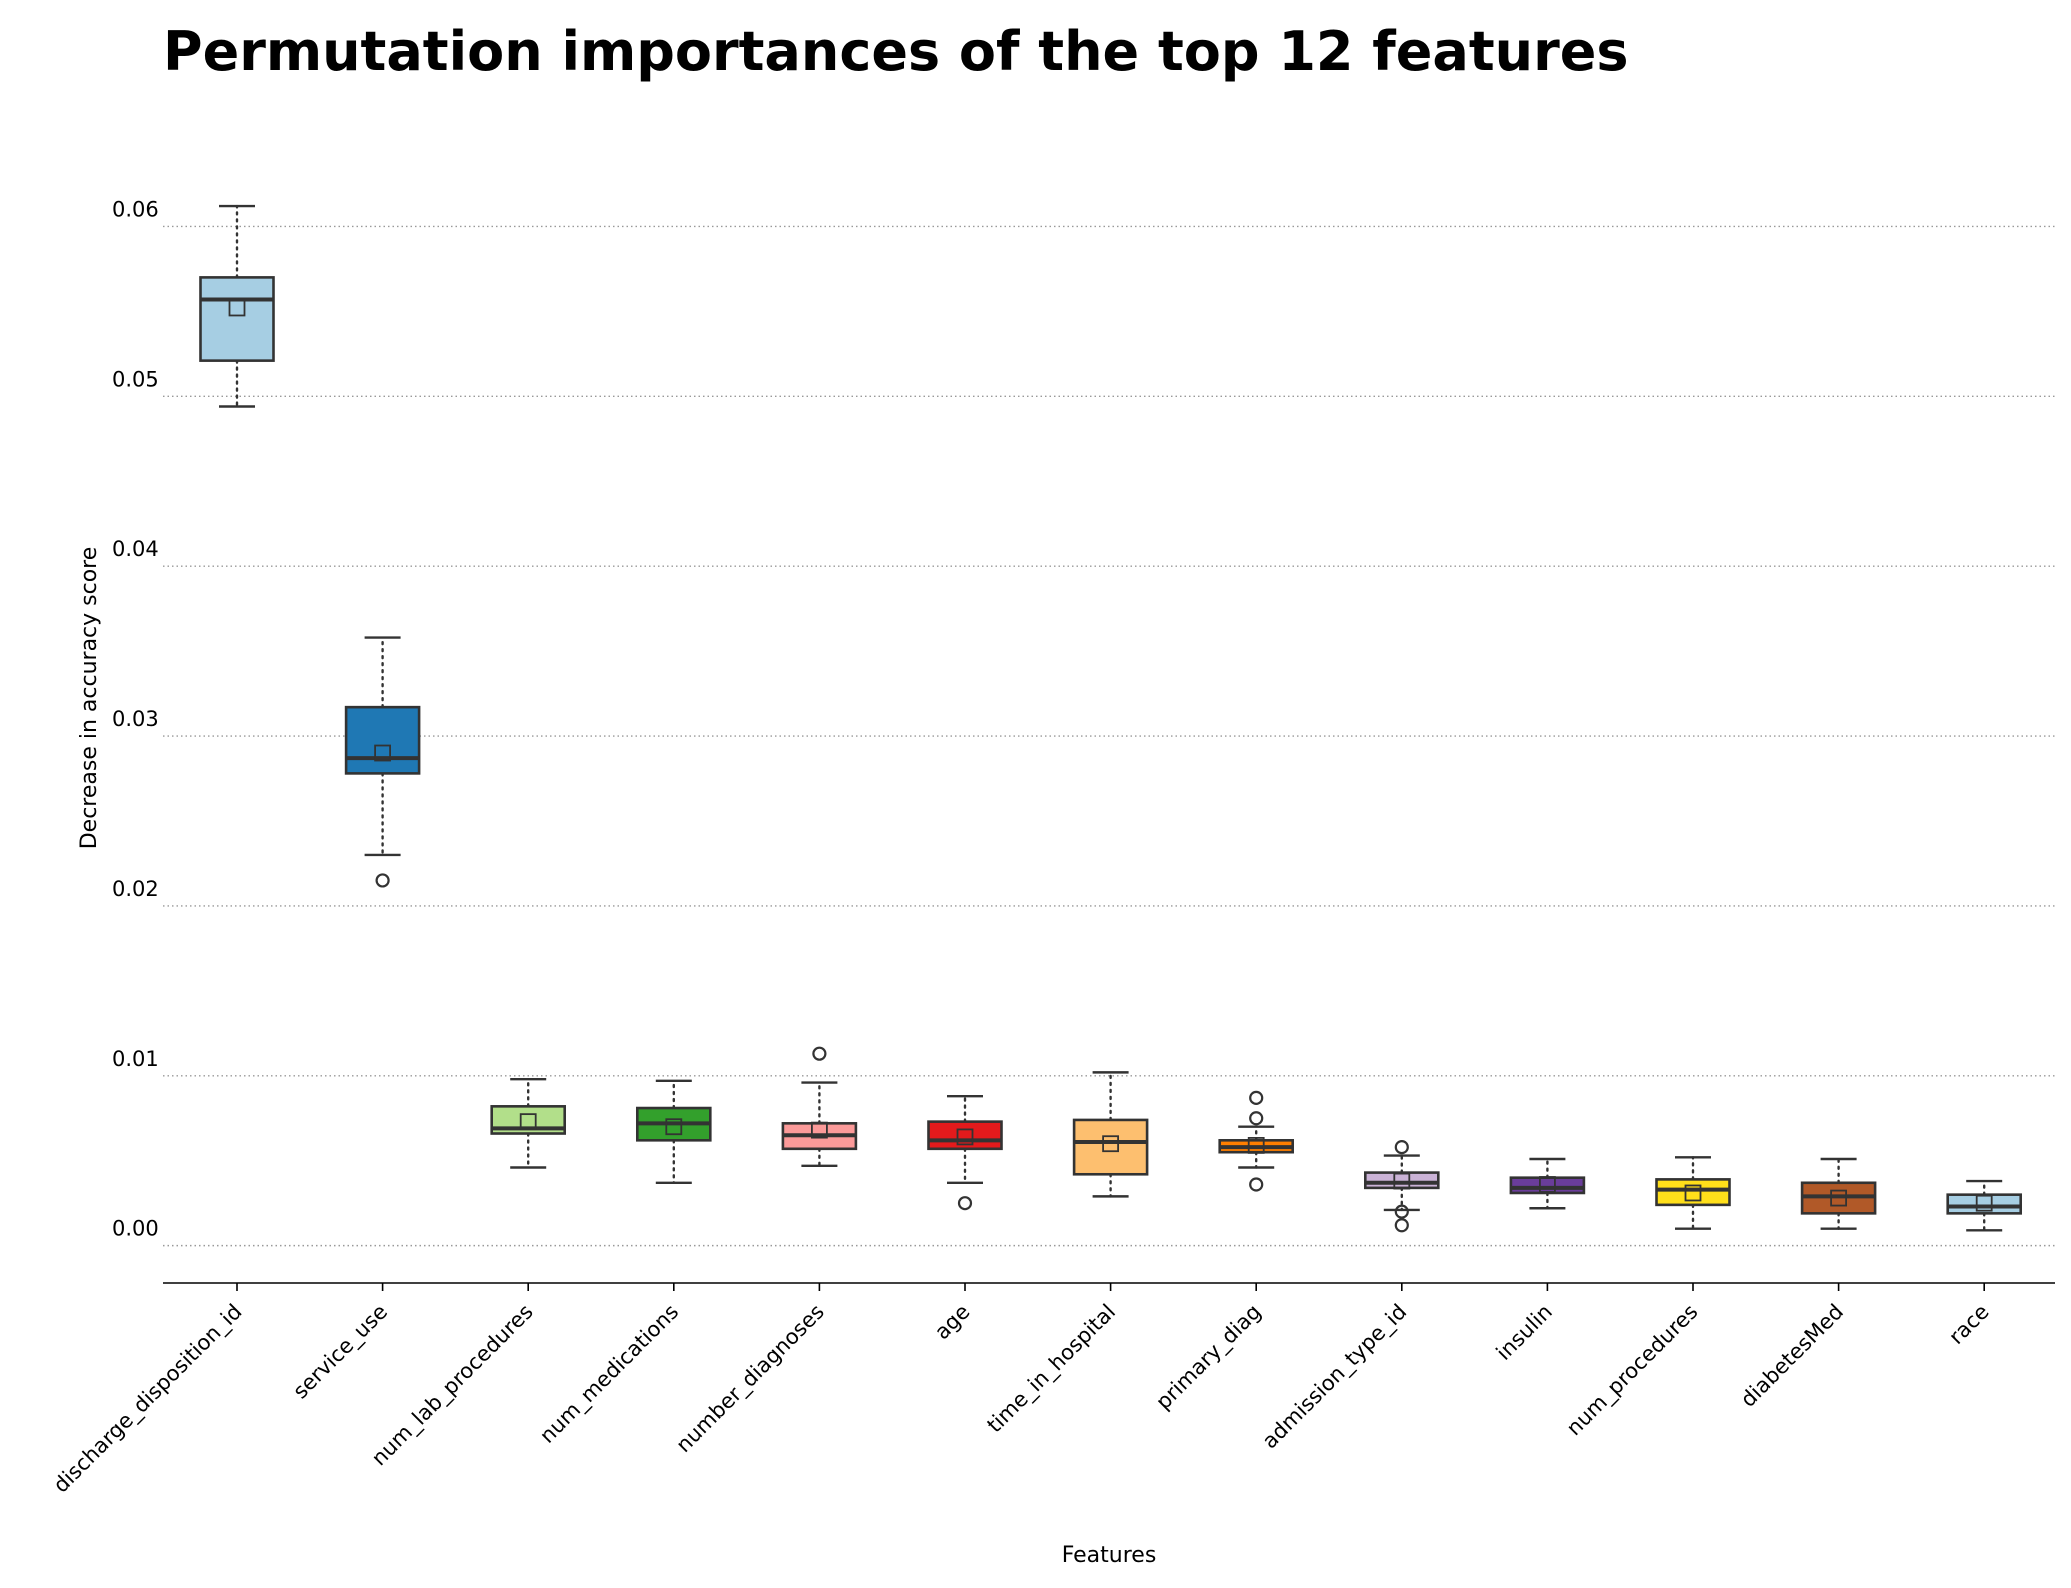 The width and height of the screenshot is (2071, 1588). Describe the element at coordinates (952, 1322) in the screenshot. I see `x-tick-label: age` at that location.